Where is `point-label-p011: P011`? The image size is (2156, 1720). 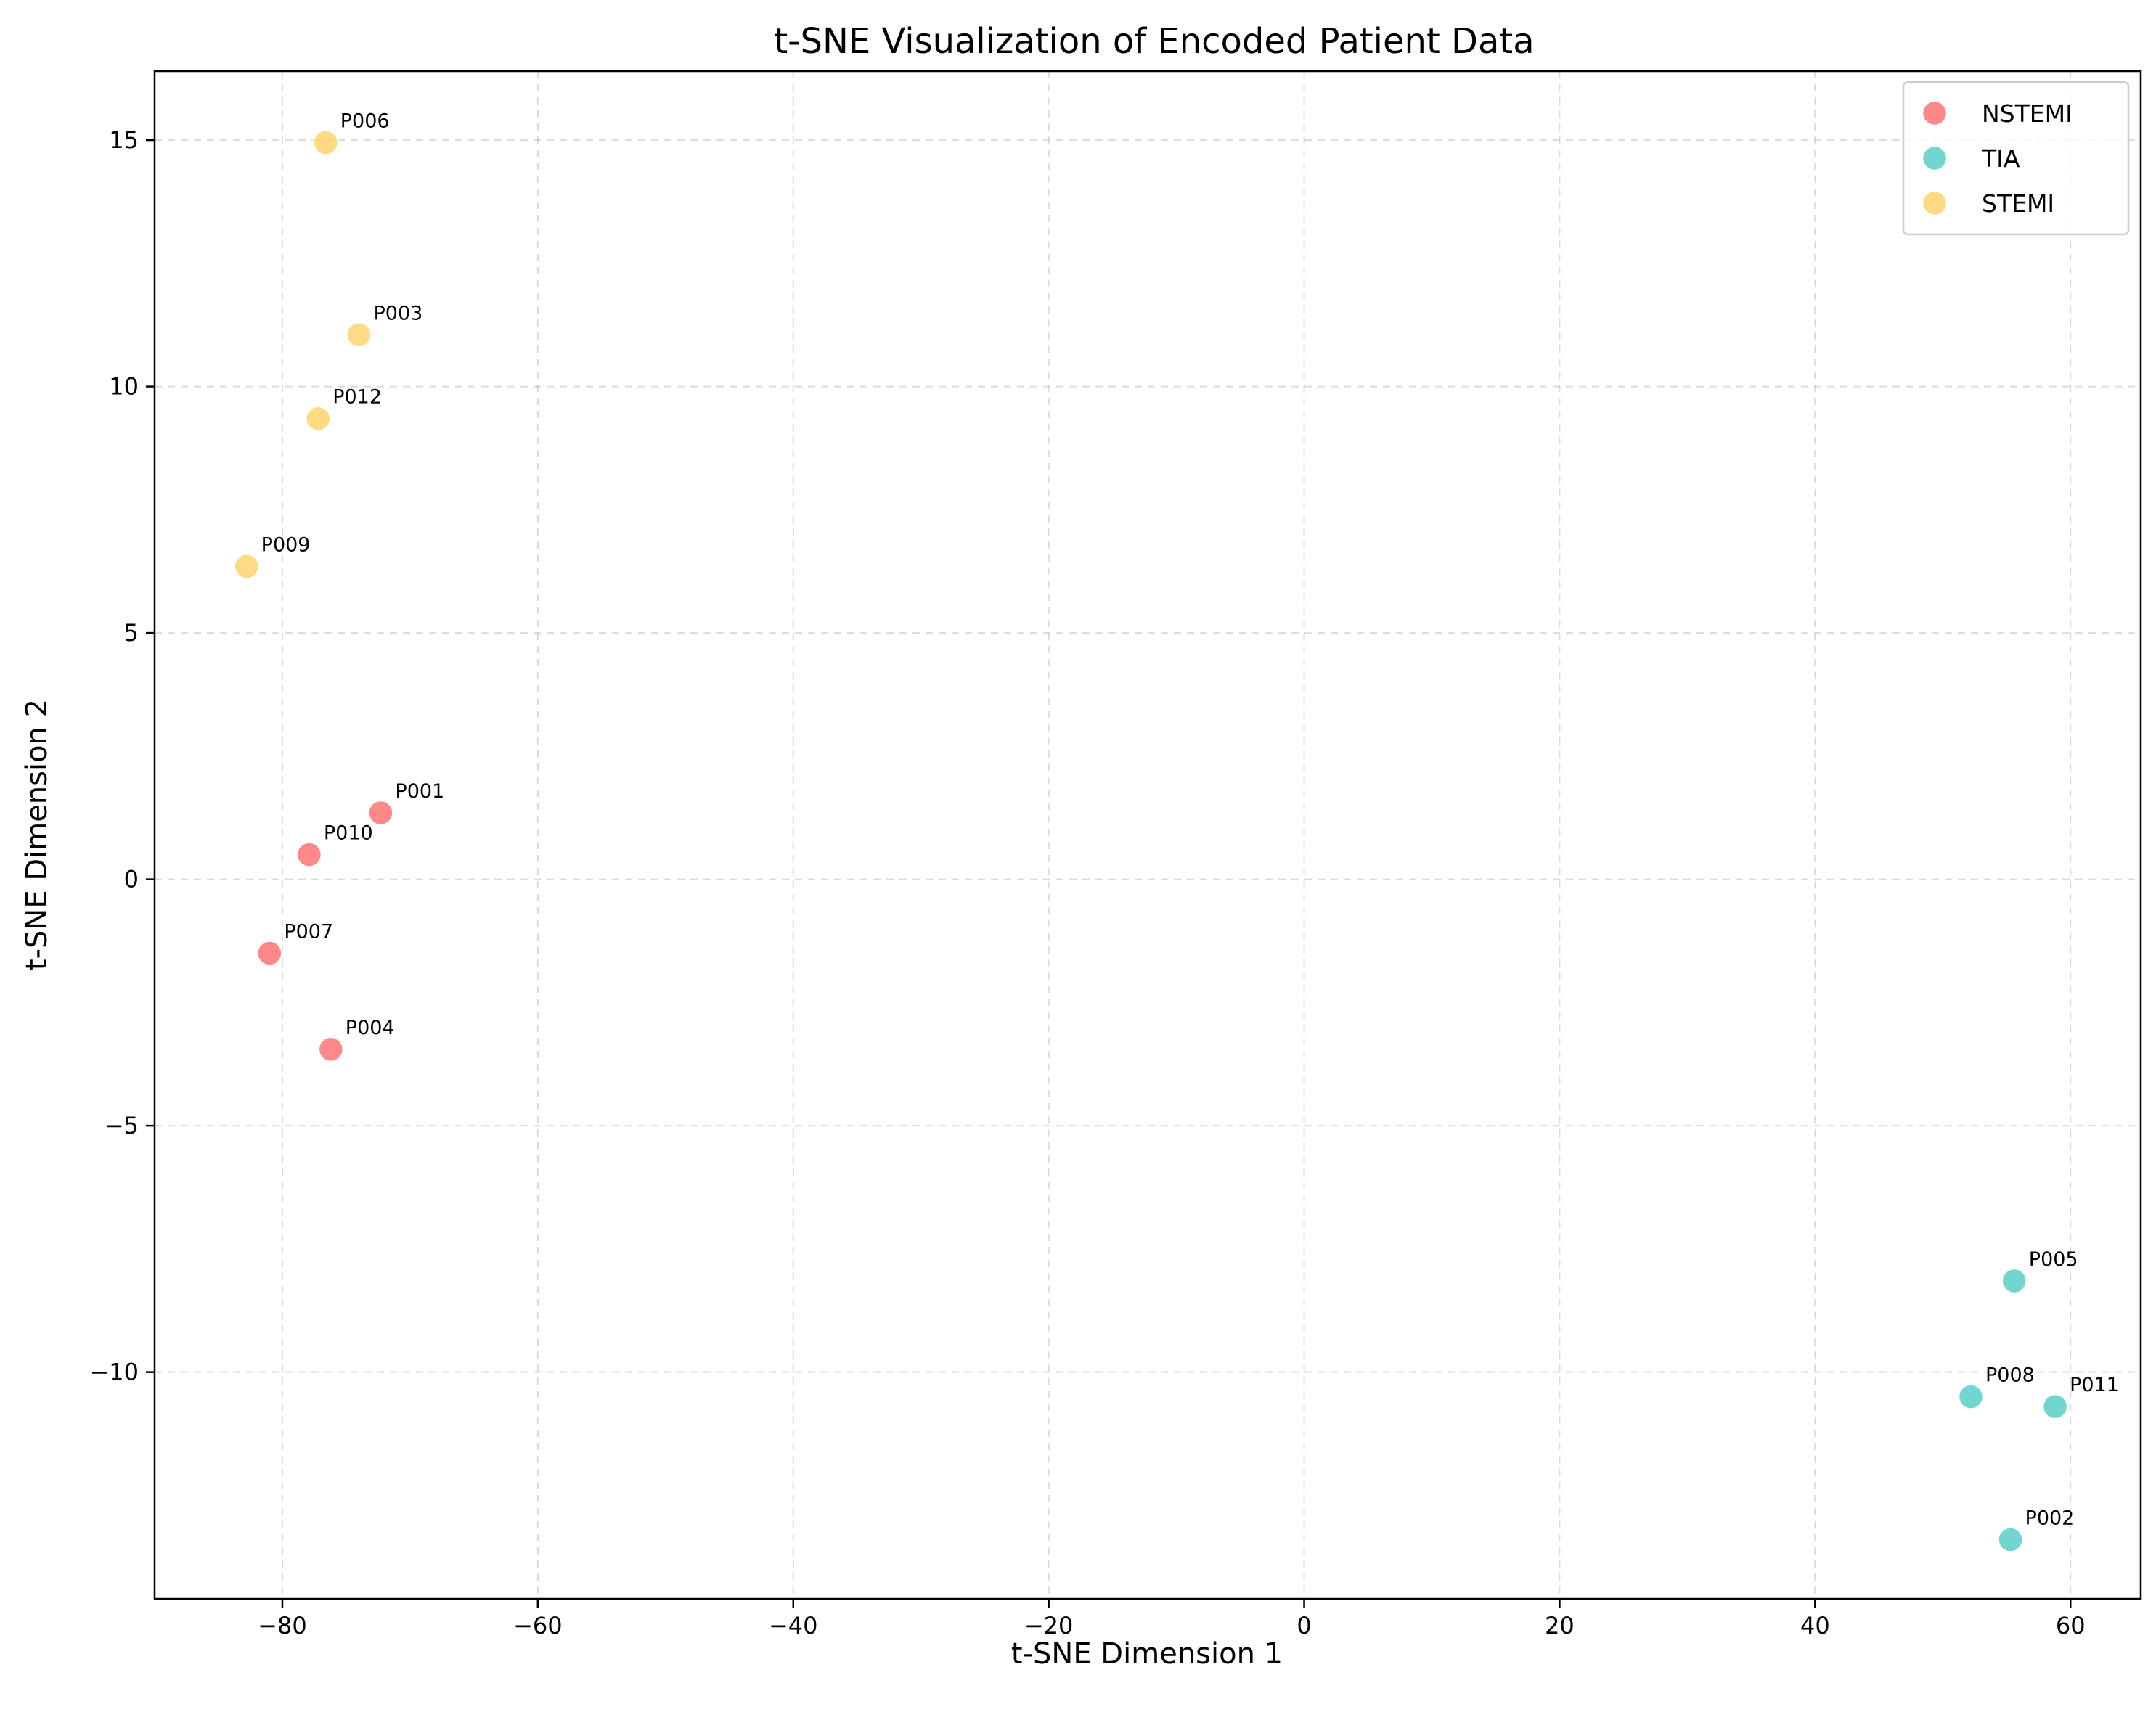
point-label-p011: P011 is located at coordinates (2095, 1385).